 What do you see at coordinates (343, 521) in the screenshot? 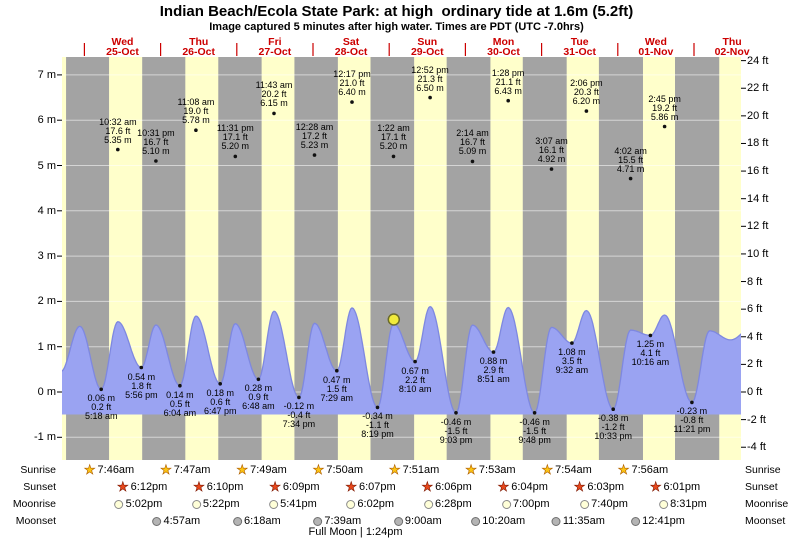
I see `moonset-time: 7:39am` at bounding box center [343, 521].